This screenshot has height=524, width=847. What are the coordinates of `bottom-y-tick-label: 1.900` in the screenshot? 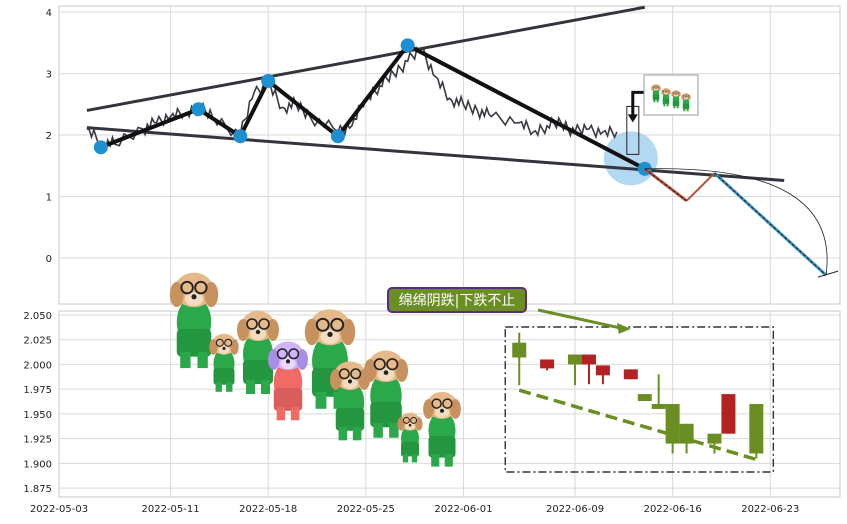 It's located at (37, 464).